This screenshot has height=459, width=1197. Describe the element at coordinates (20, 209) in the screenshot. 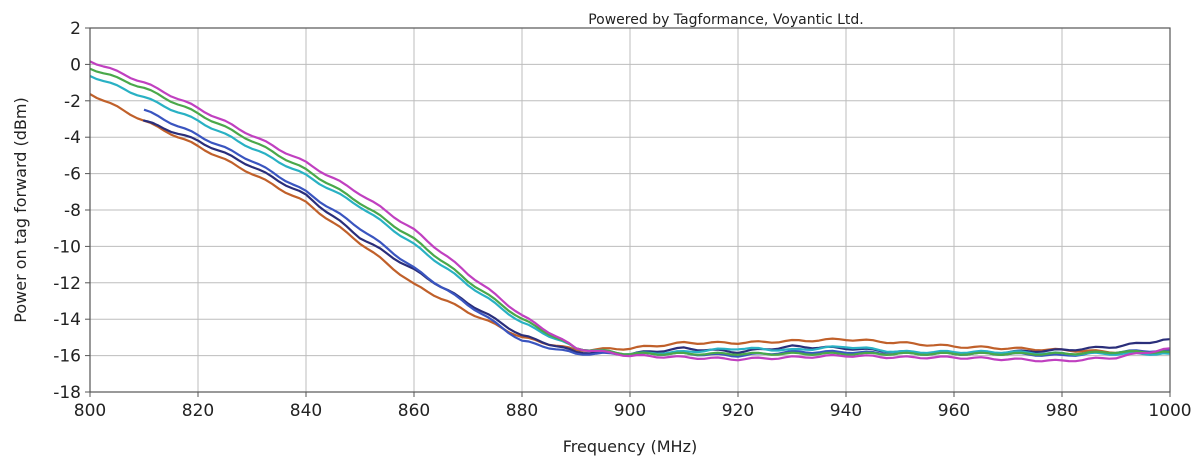

I see `y-axis-label: Power on tag forward (dBm)` at that location.